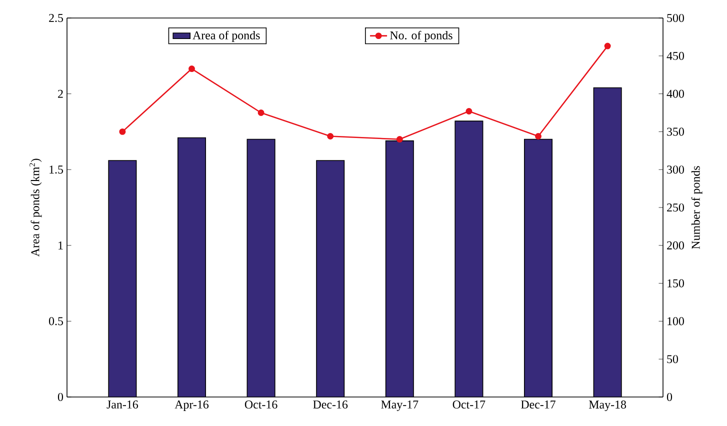  Describe the element at coordinates (672, 359) in the screenshot. I see `y2-tick-label: 50` at that location.